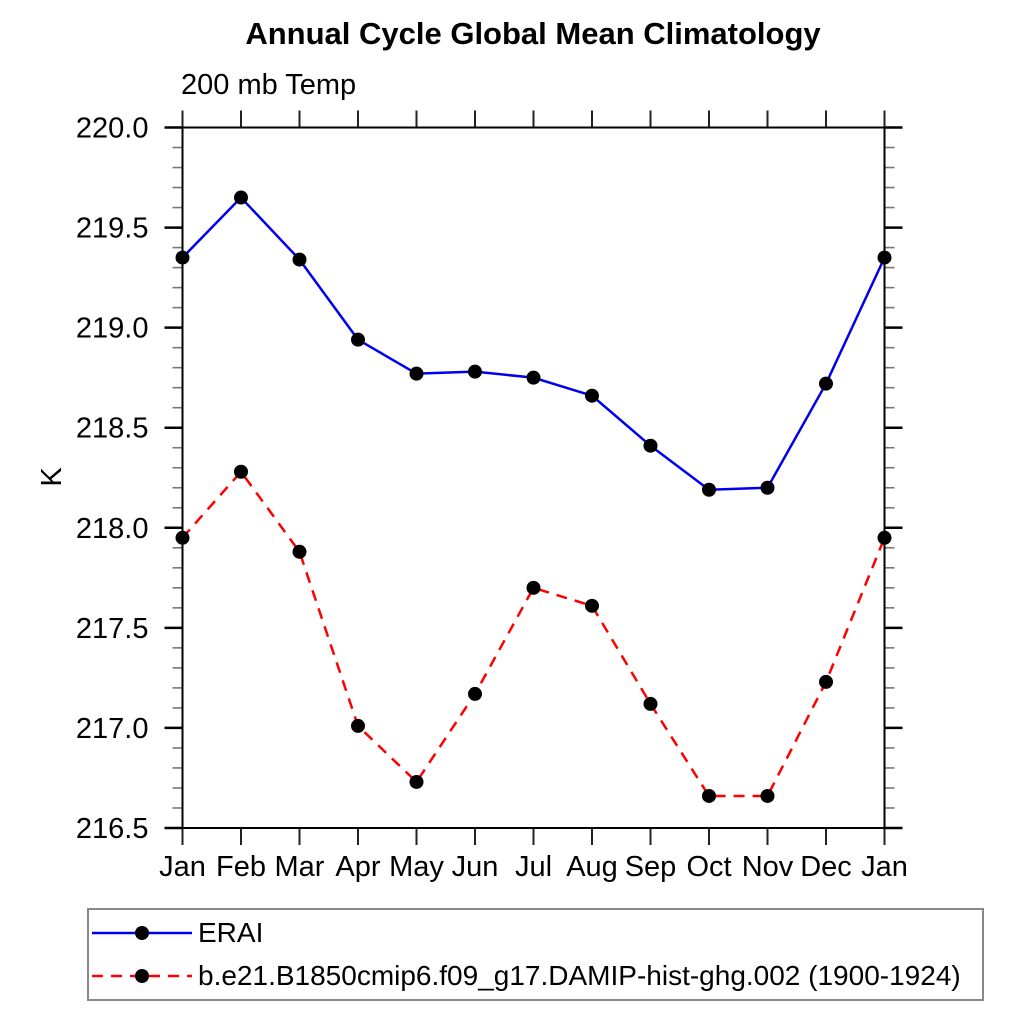 Image resolution: width=1024 pixels, height=1024 pixels. I want to click on x-tick-label: Jul, so click(533, 867).